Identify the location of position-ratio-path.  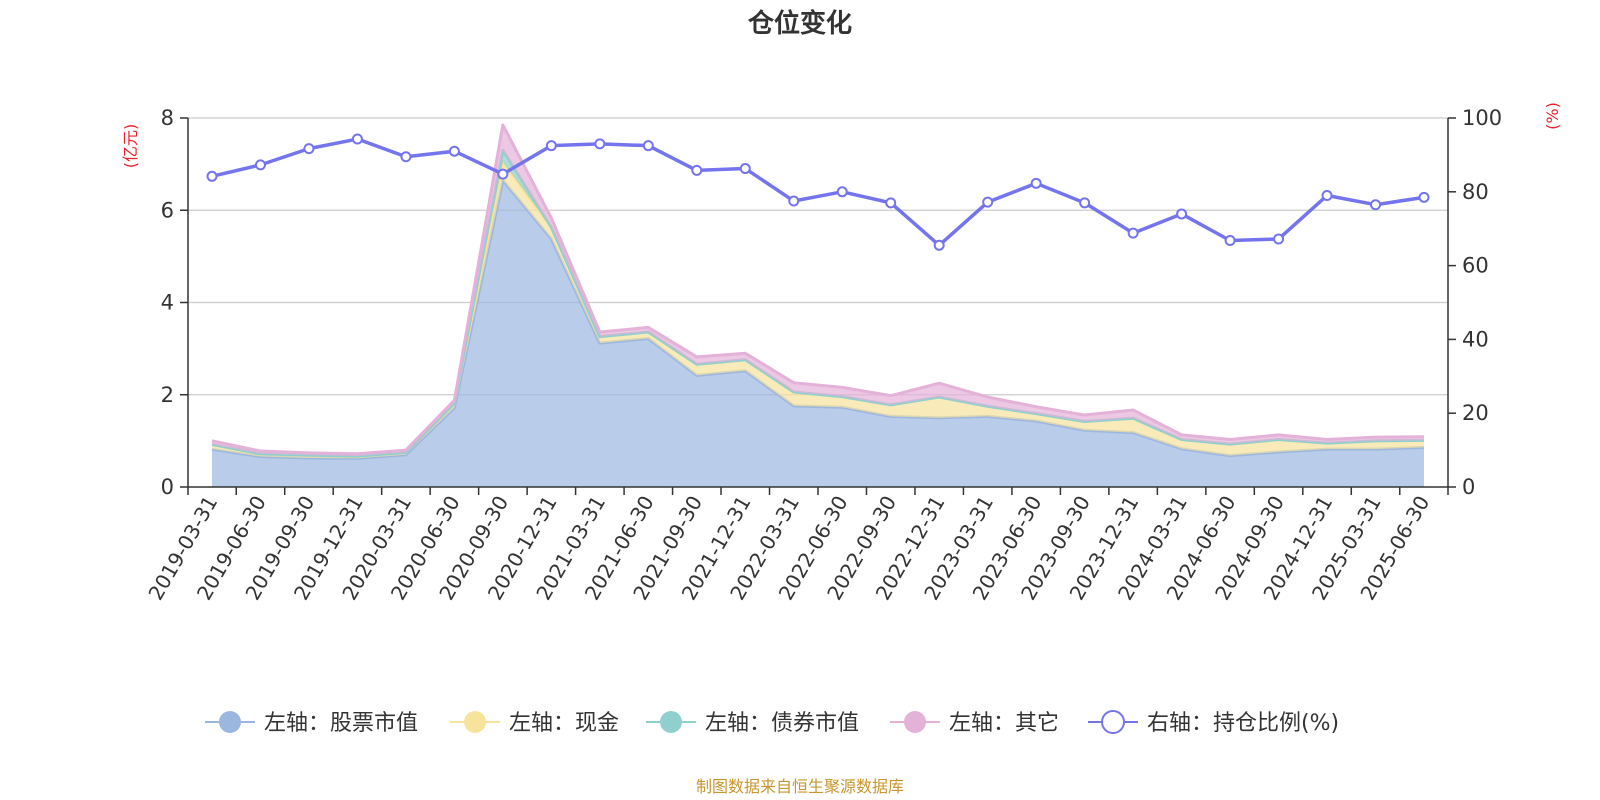
(818, 192).